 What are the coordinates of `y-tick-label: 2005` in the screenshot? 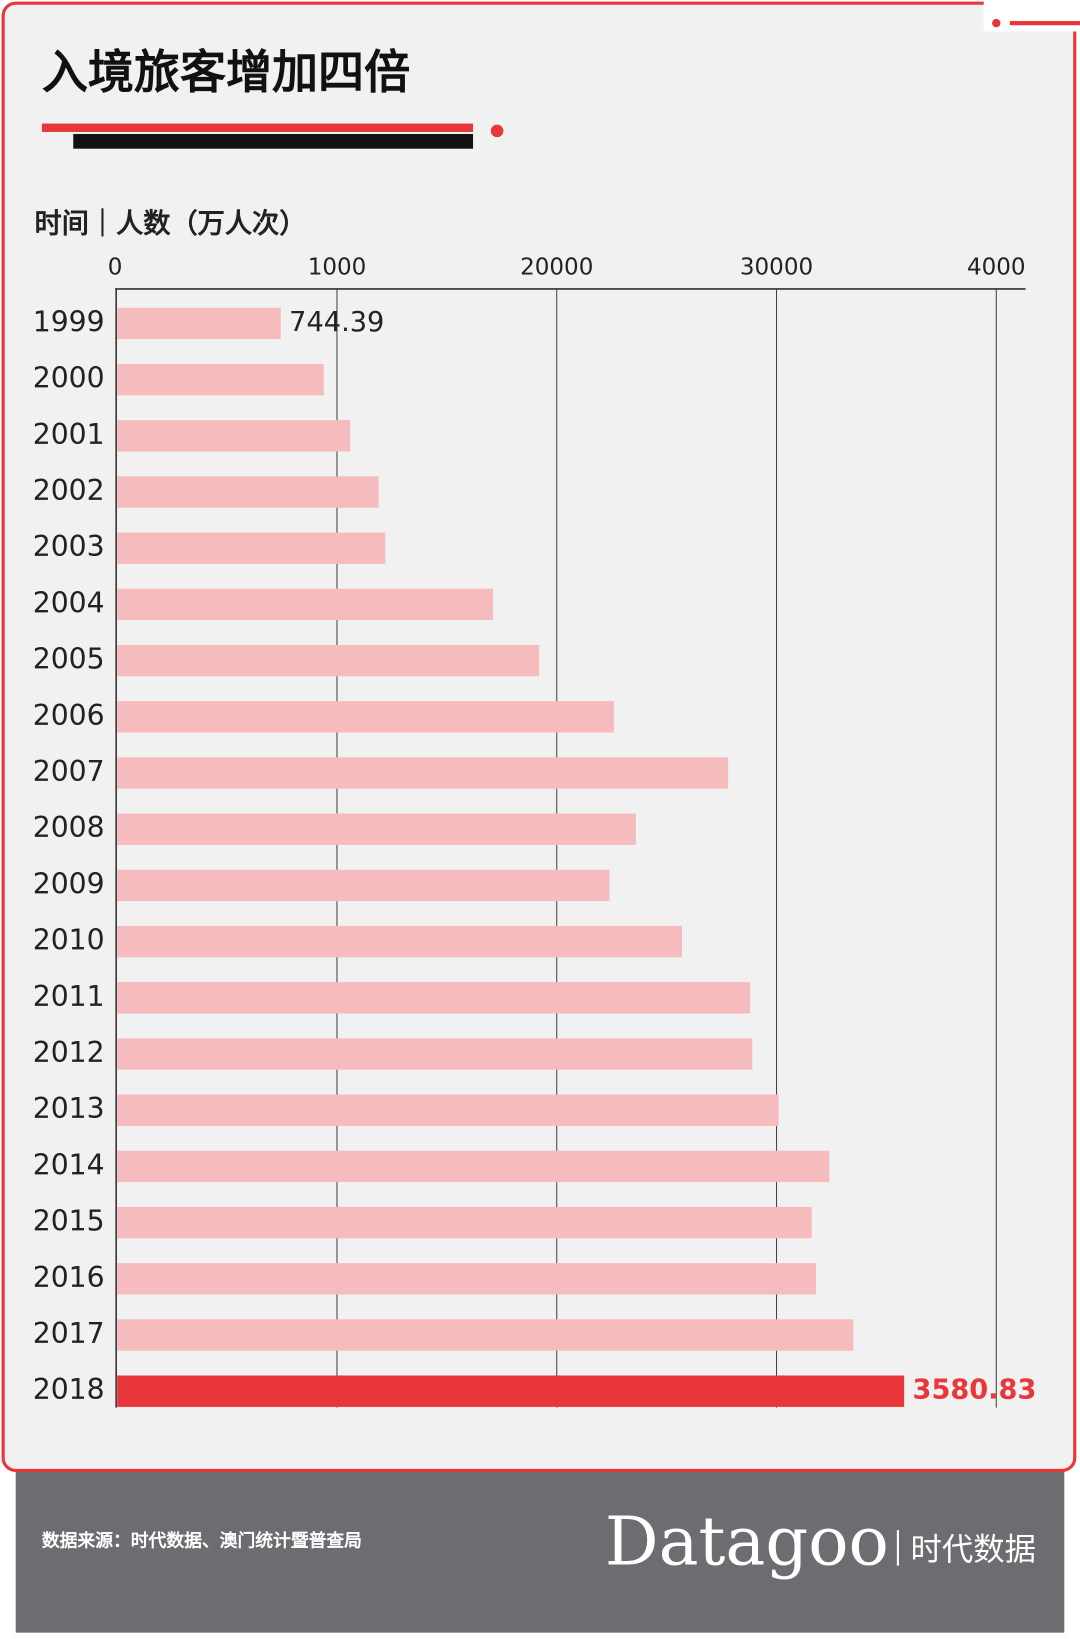 It's located at (69, 659).